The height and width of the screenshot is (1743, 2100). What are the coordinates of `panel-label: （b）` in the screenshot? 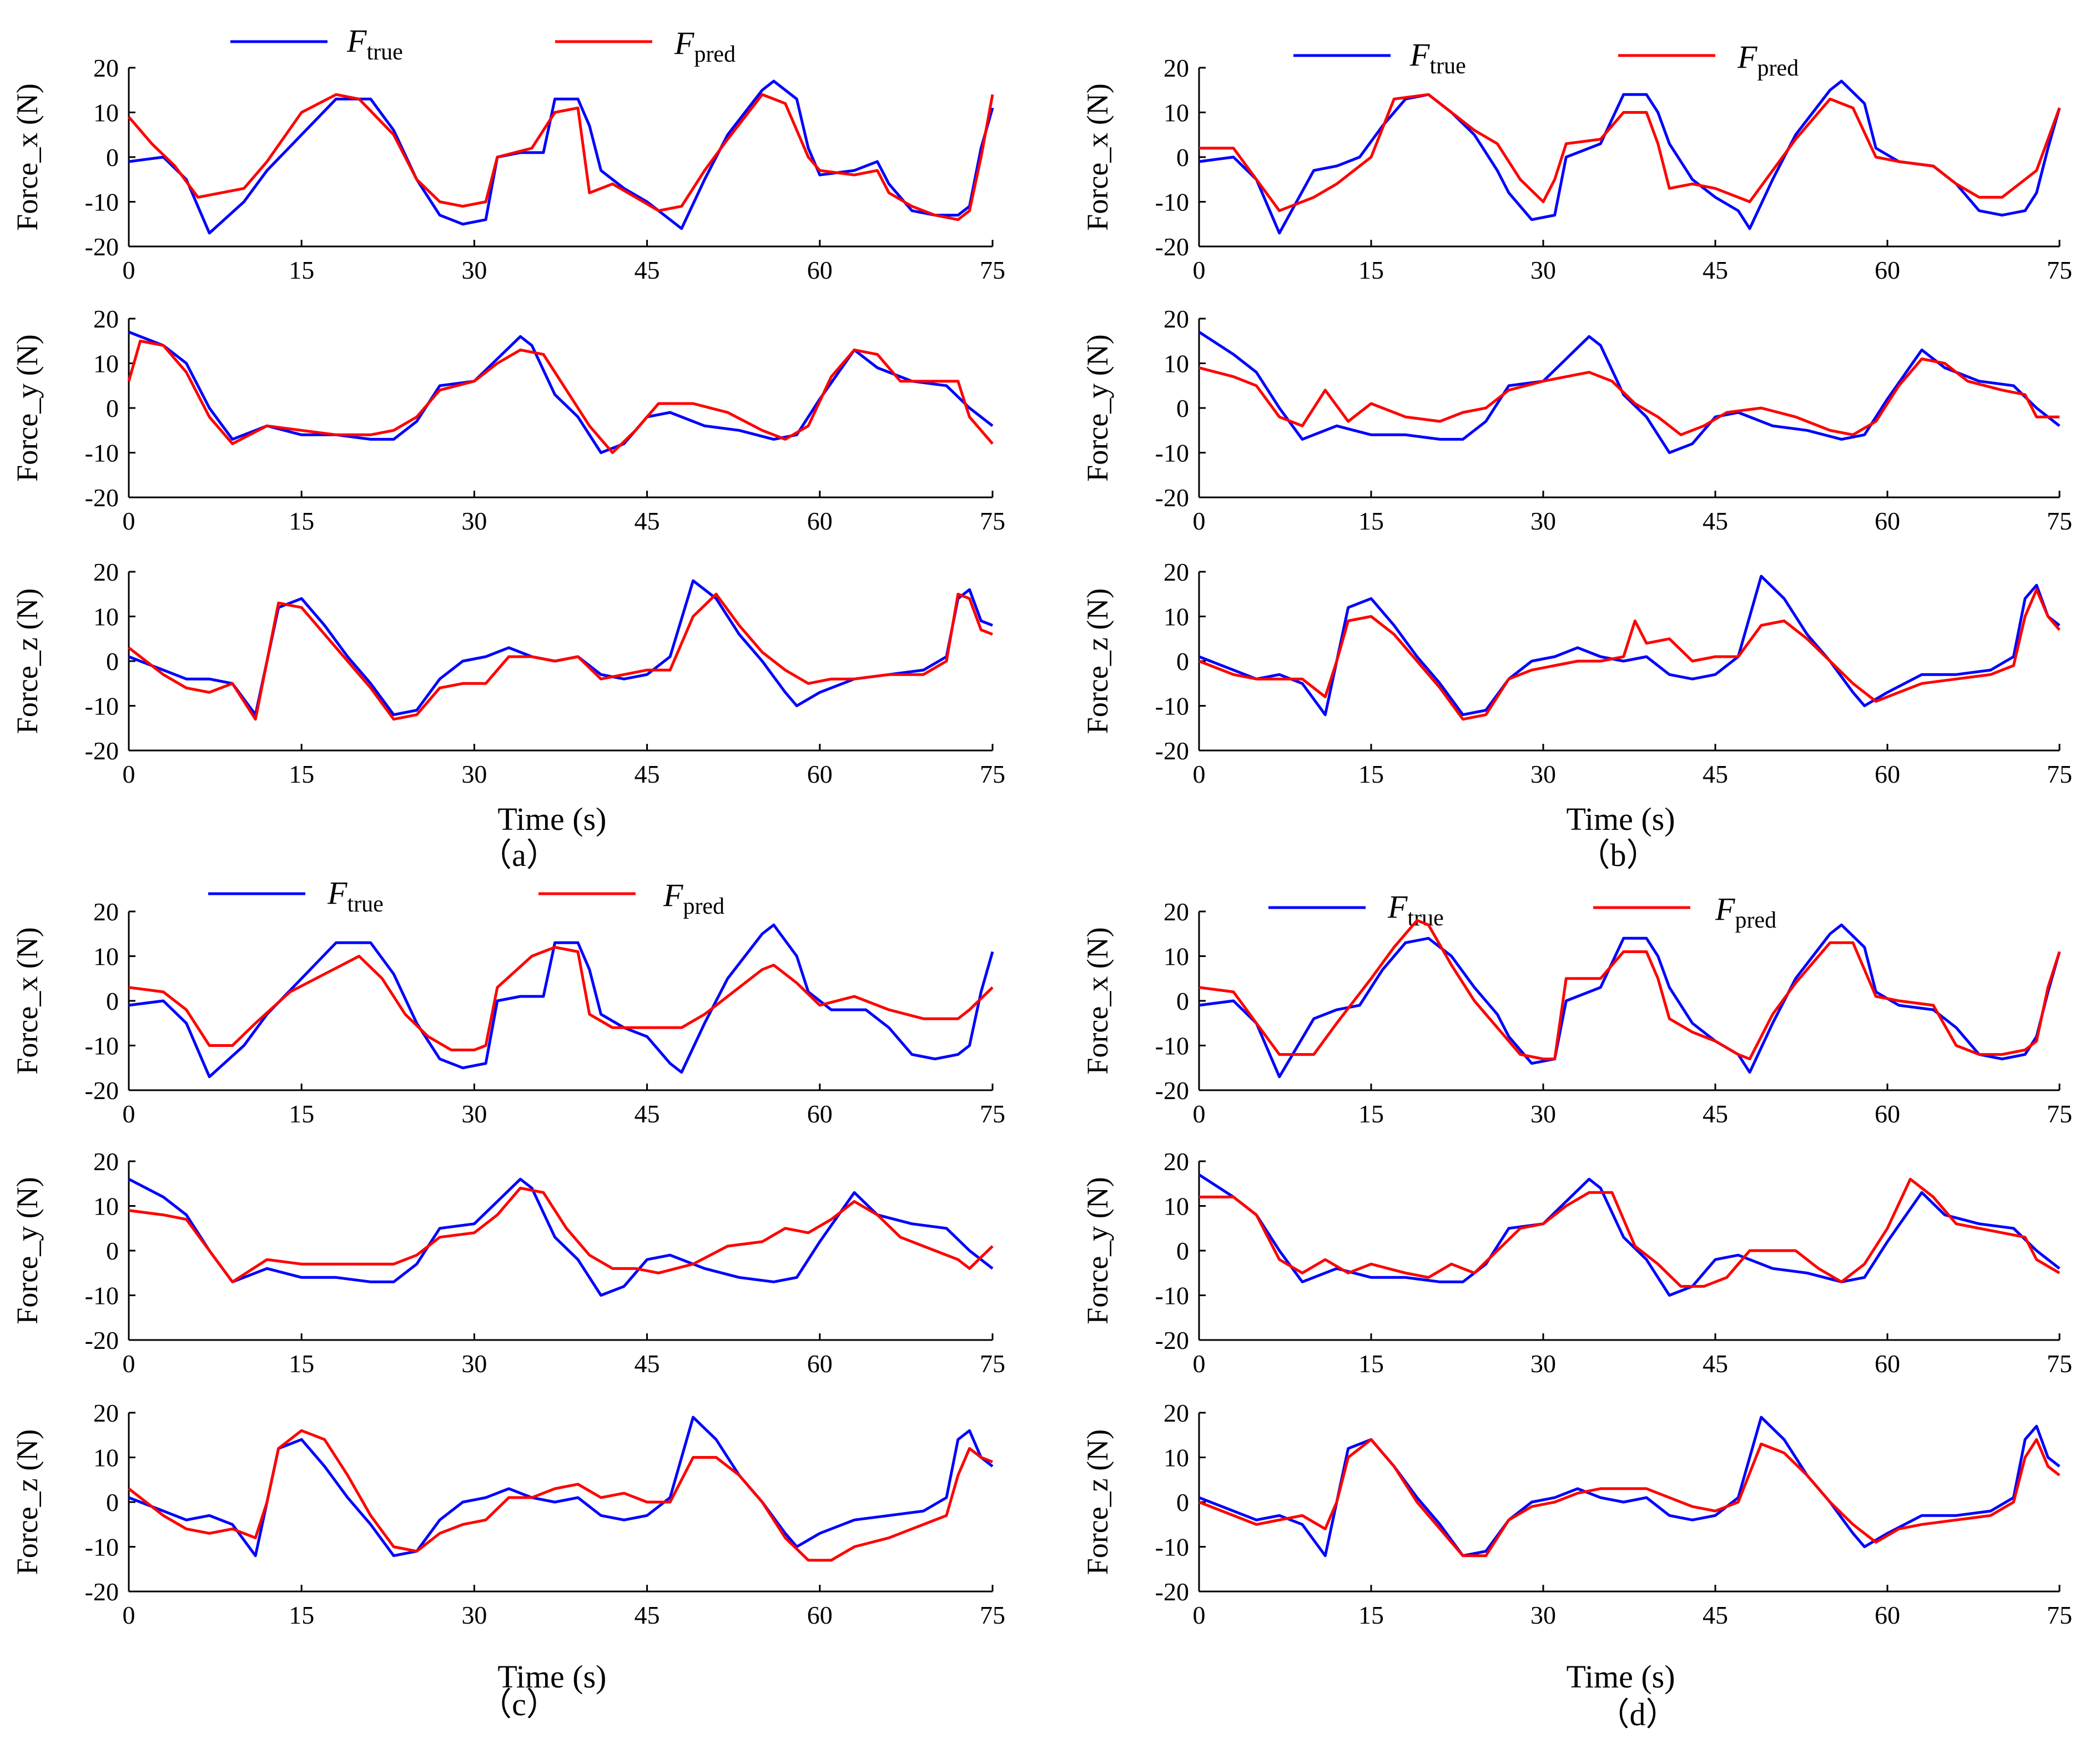 It's located at (1618, 855).